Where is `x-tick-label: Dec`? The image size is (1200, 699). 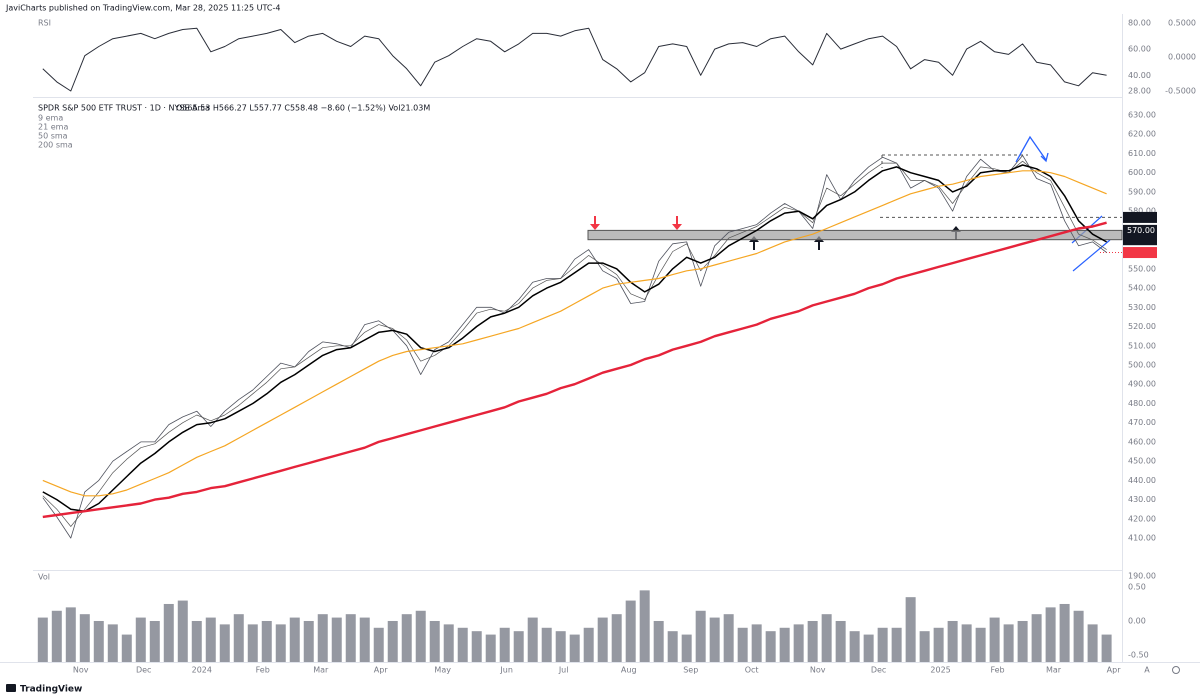
x-tick-label: Dec is located at coordinates (143, 670).